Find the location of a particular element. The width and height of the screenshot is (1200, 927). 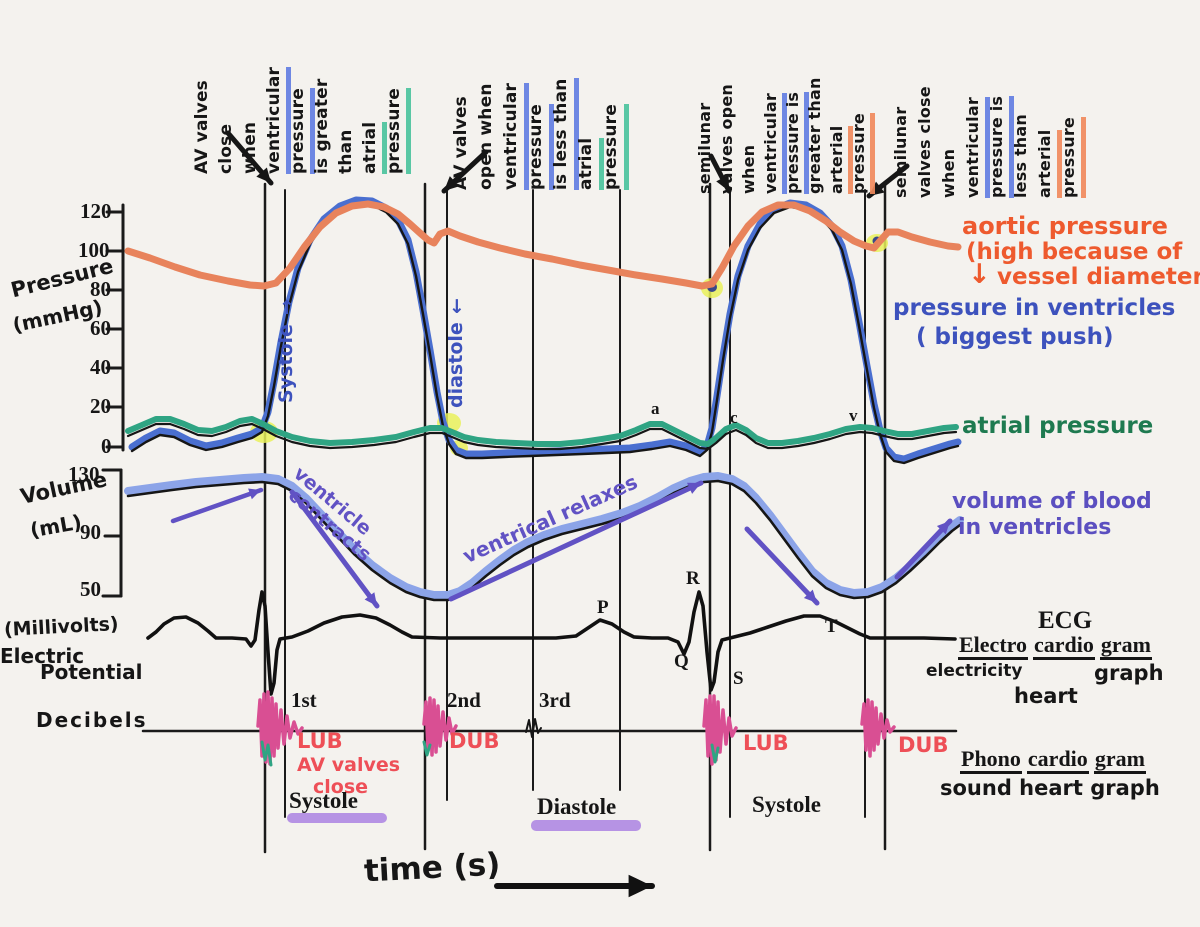

diastole-fall-note: diastole ↓ is located at coordinates (456, 351).